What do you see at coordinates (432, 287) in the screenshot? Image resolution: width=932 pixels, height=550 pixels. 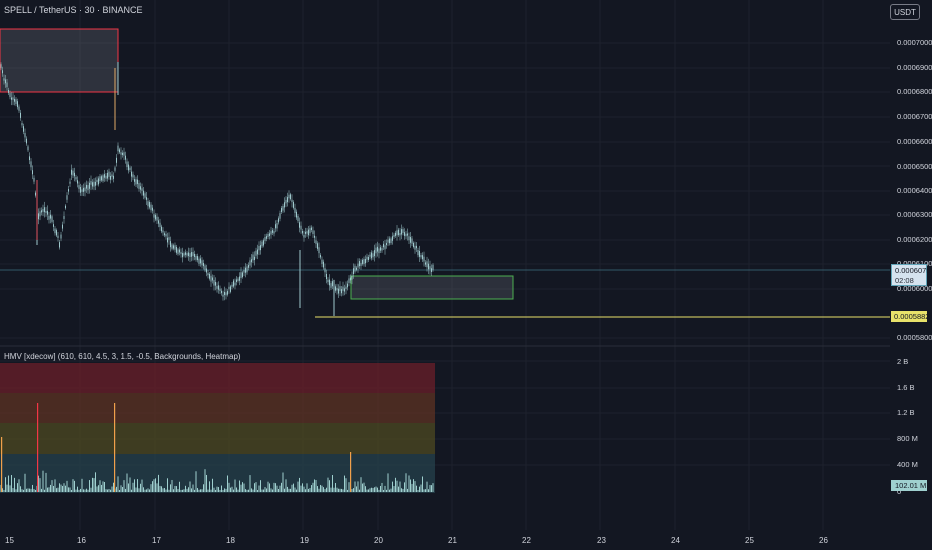 I see `demand-zone` at bounding box center [432, 287].